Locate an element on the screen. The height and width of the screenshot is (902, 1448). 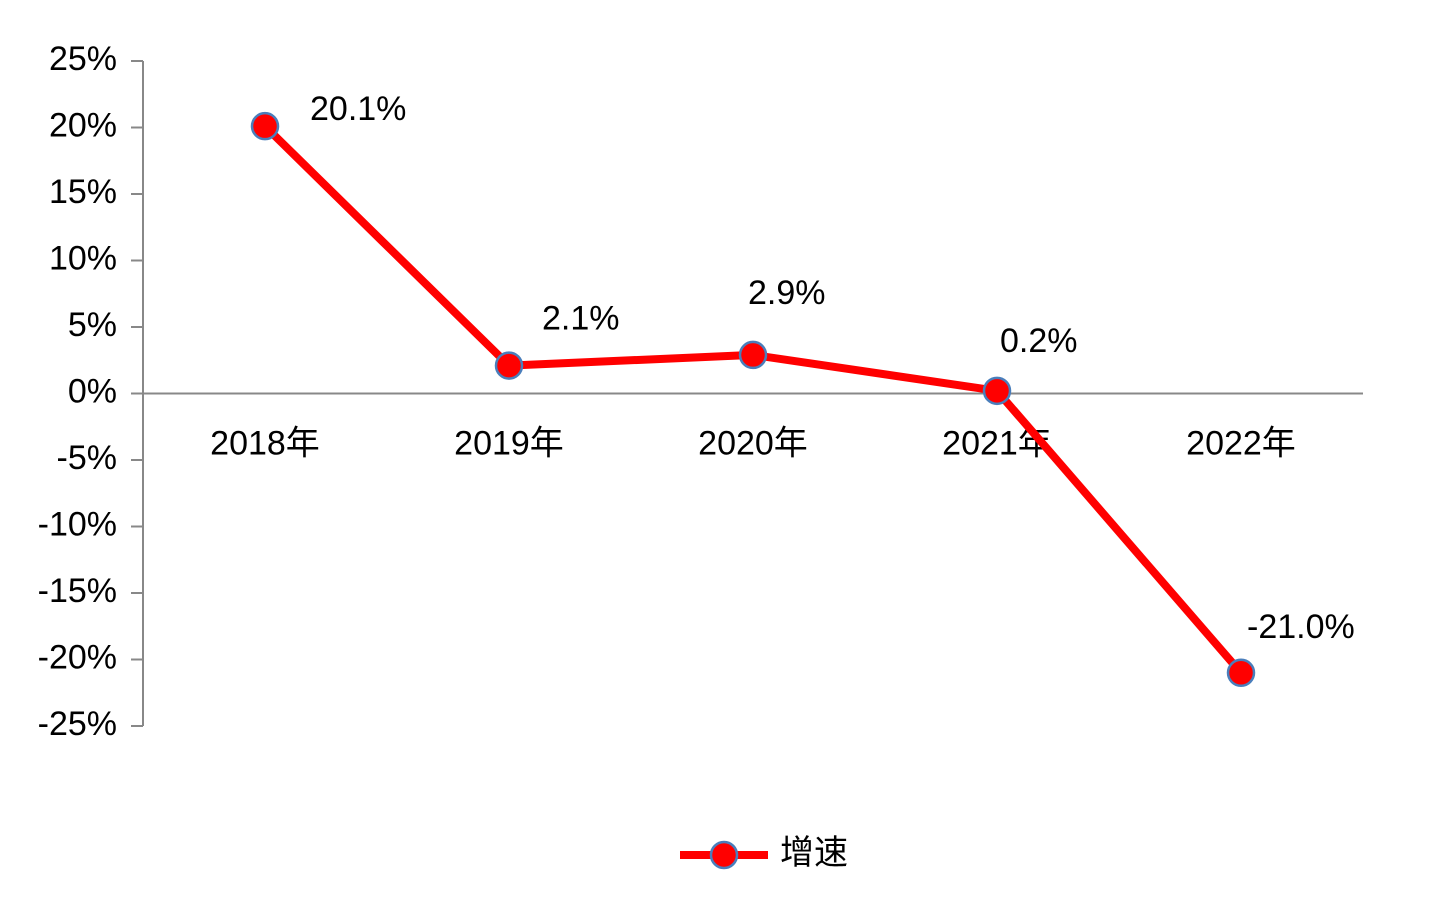
y-tick-label: 15% is located at coordinates (83, 192).